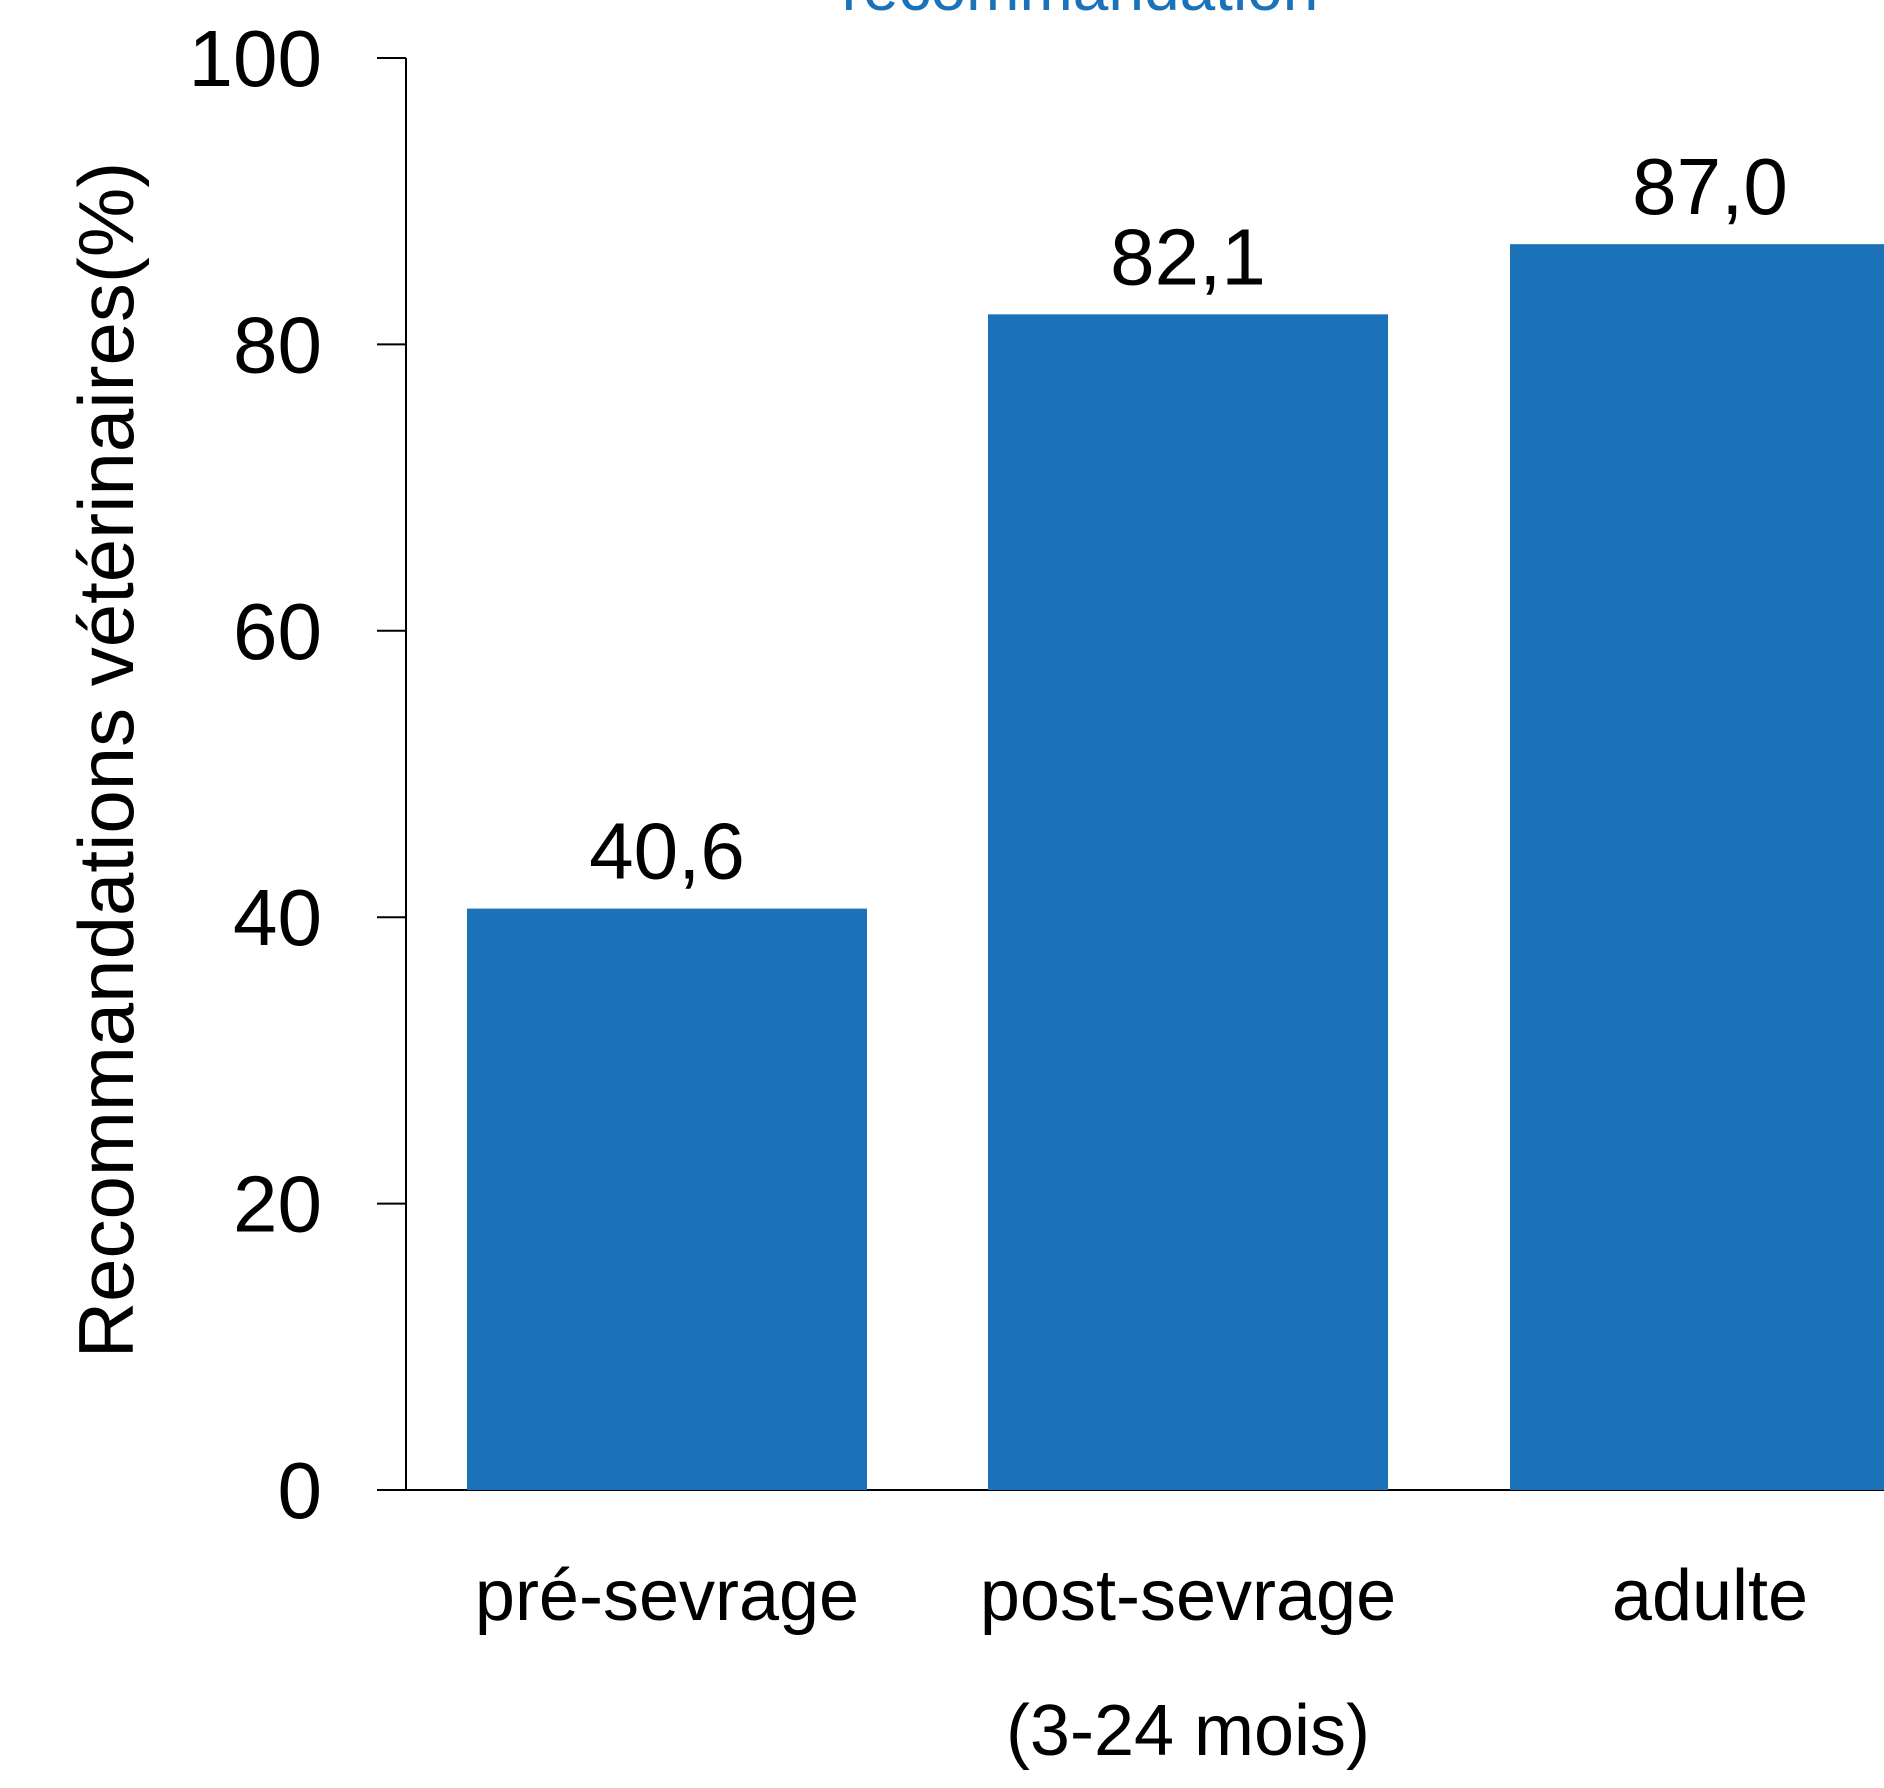 The image size is (1884, 1788). What do you see at coordinates (1141, 1663) in the screenshot?
I see `category-labels: pré-sevrage post-sevrage (3-24 mois) adulte` at bounding box center [1141, 1663].